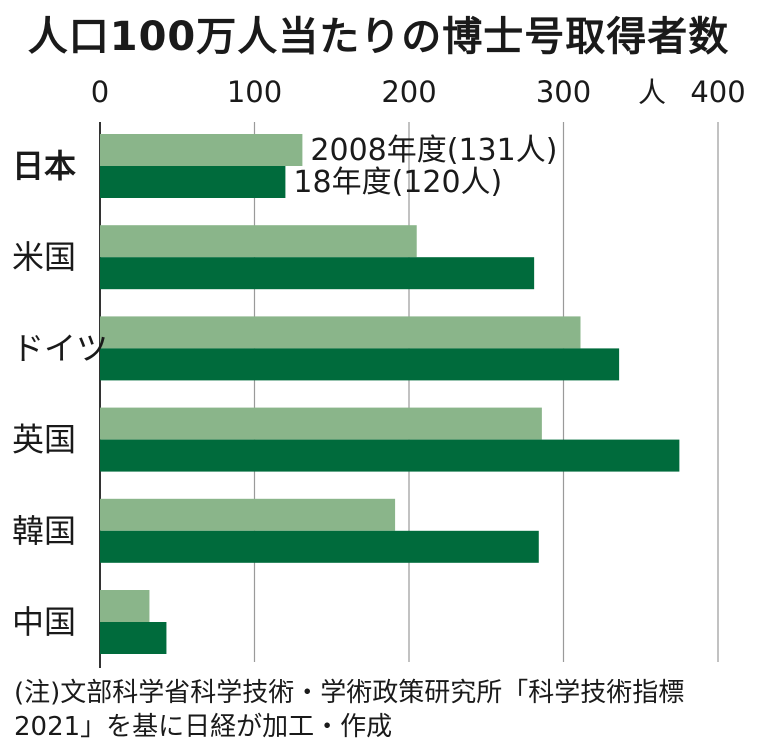  Describe the element at coordinates (652, 92) in the screenshot. I see `x-unit-label: 人` at that location.